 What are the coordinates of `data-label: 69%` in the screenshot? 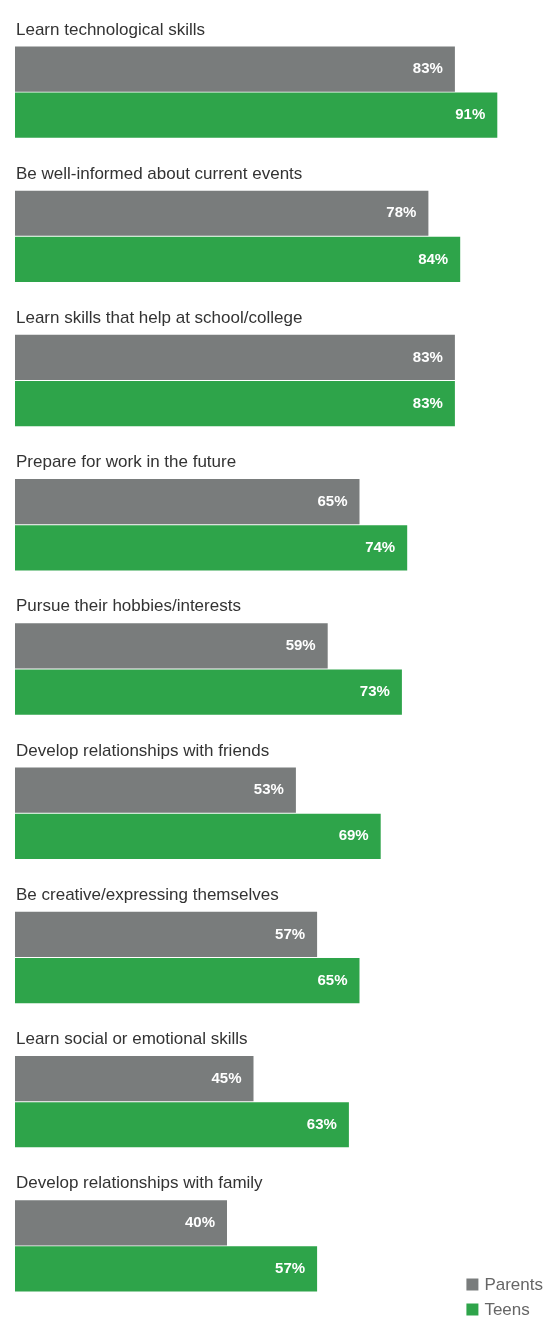 It's located at (353, 835).